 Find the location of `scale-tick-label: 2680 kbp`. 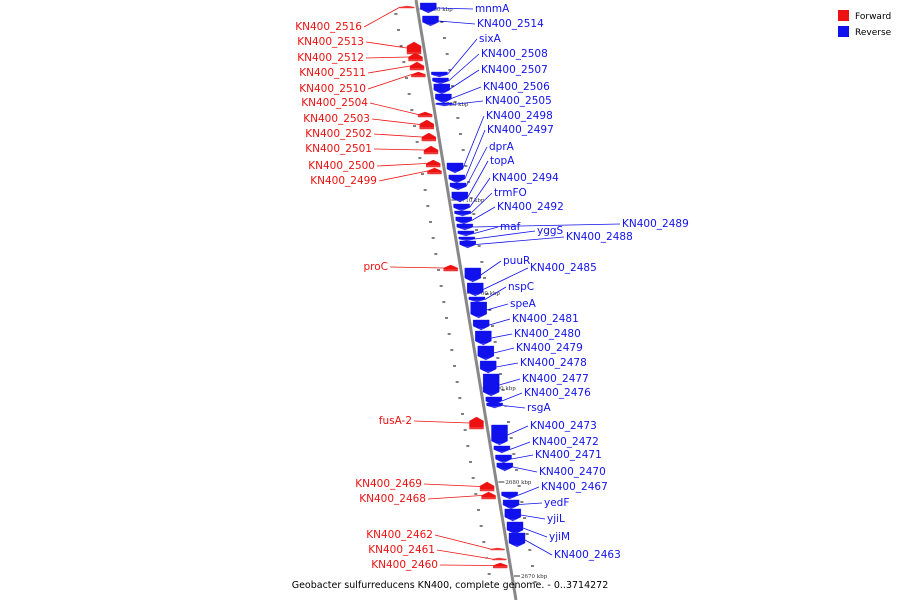

scale-tick-label: 2680 kbp is located at coordinates (518, 483).